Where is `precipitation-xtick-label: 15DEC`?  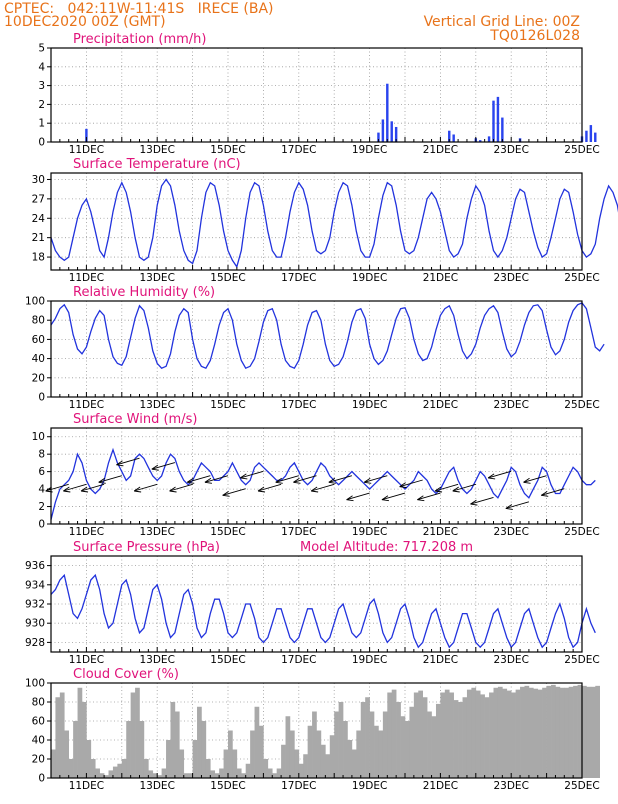 precipitation-xtick-label: 15DEC is located at coordinates (227, 150).